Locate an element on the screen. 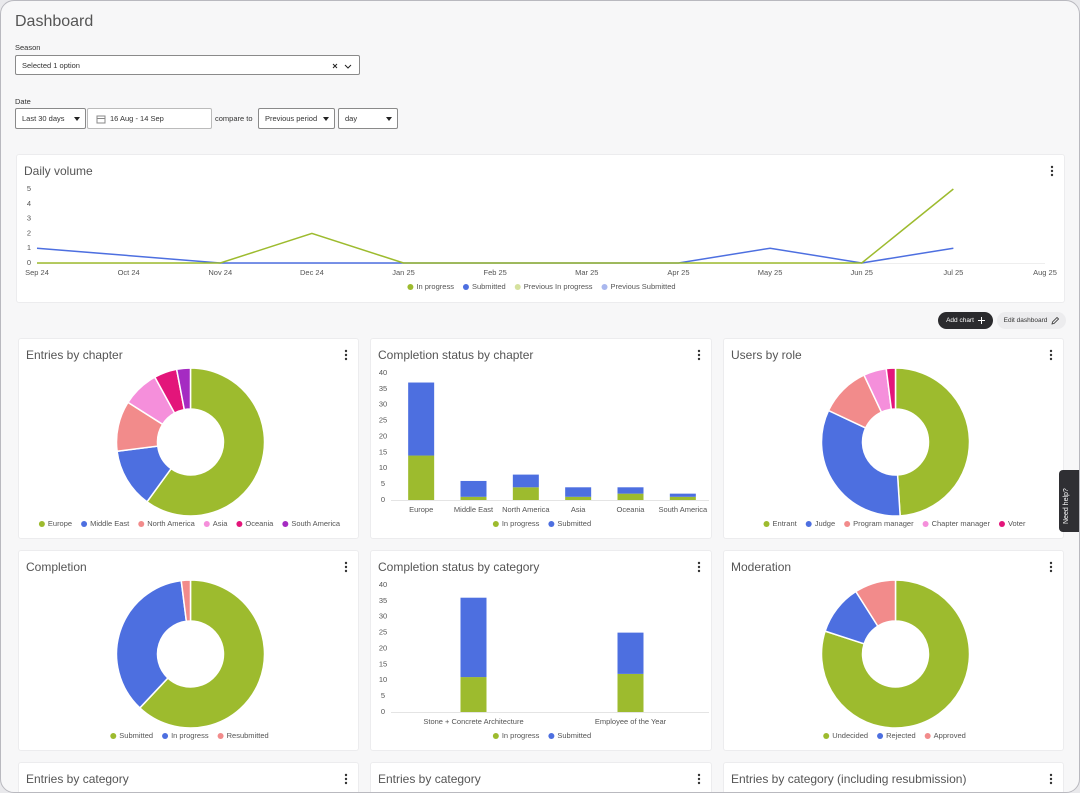 This screenshot has width=1080, height=793. x-tick-label: Sep 24 is located at coordinates (37, 272).